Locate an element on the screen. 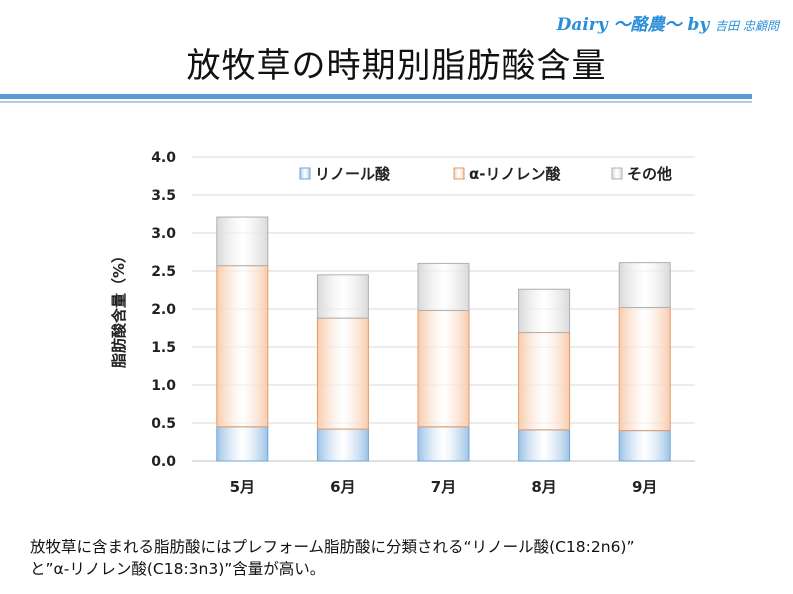 The height and width of the screenshot is (594, 793). y-tick-label: 2.5 is located at coordinates (163, 272).